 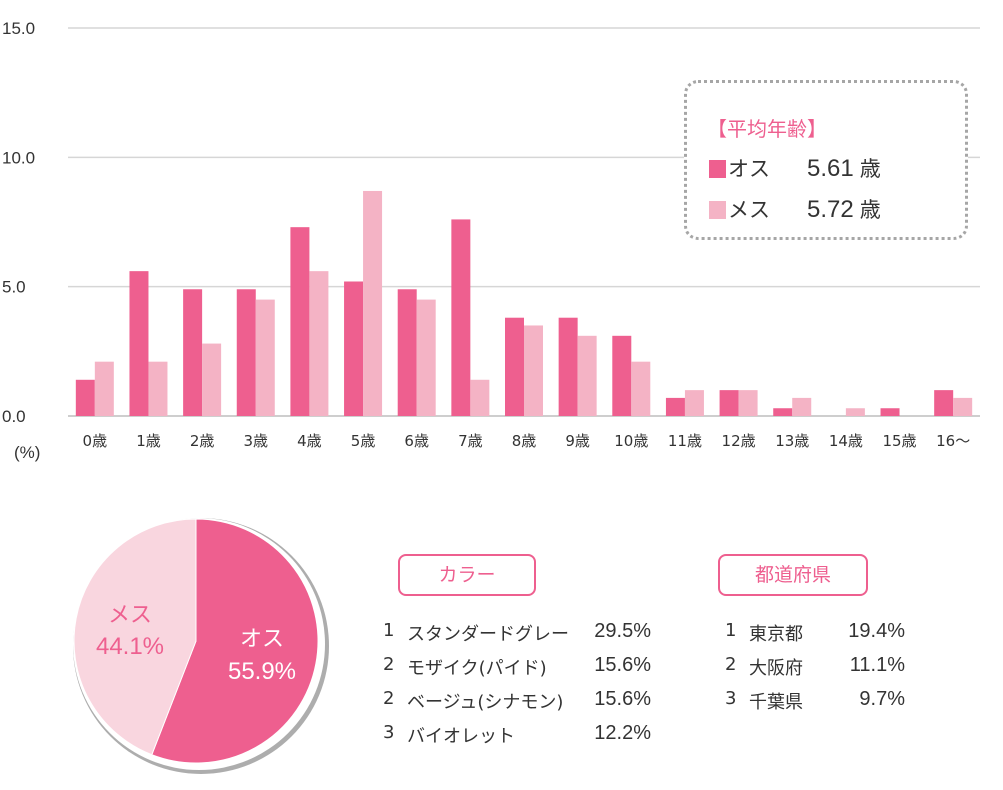 I want to click on list-item: 2 ベージュ(シナモン) 15.6%, so click(x=518, y=705).